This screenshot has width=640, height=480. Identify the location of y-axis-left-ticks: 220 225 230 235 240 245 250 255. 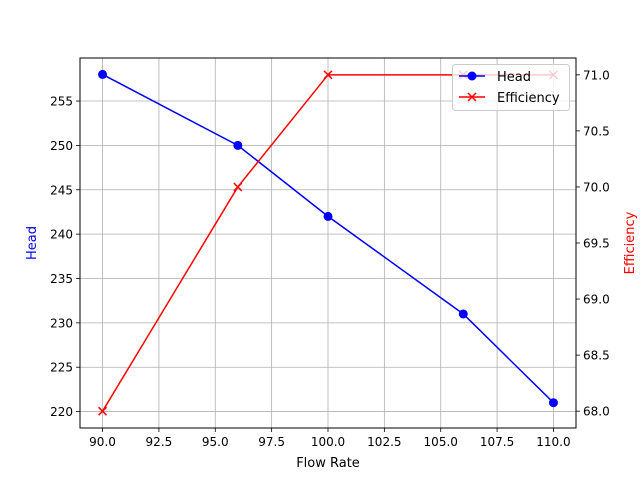
(65, 257).